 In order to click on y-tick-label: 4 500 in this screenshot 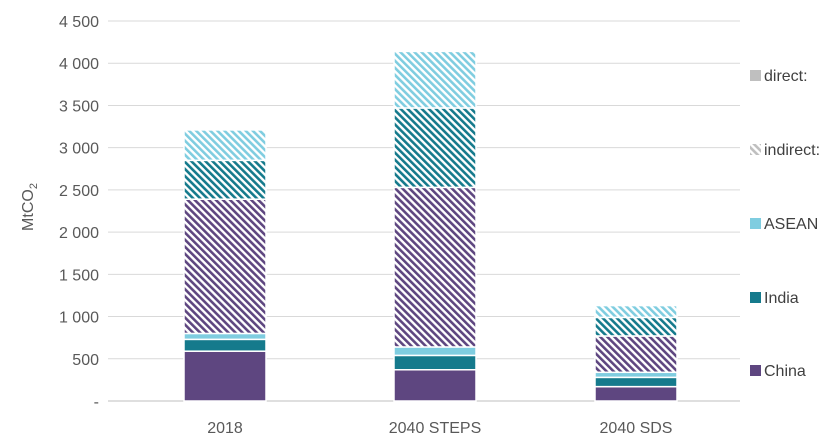, I will do `click(79, 22)`.